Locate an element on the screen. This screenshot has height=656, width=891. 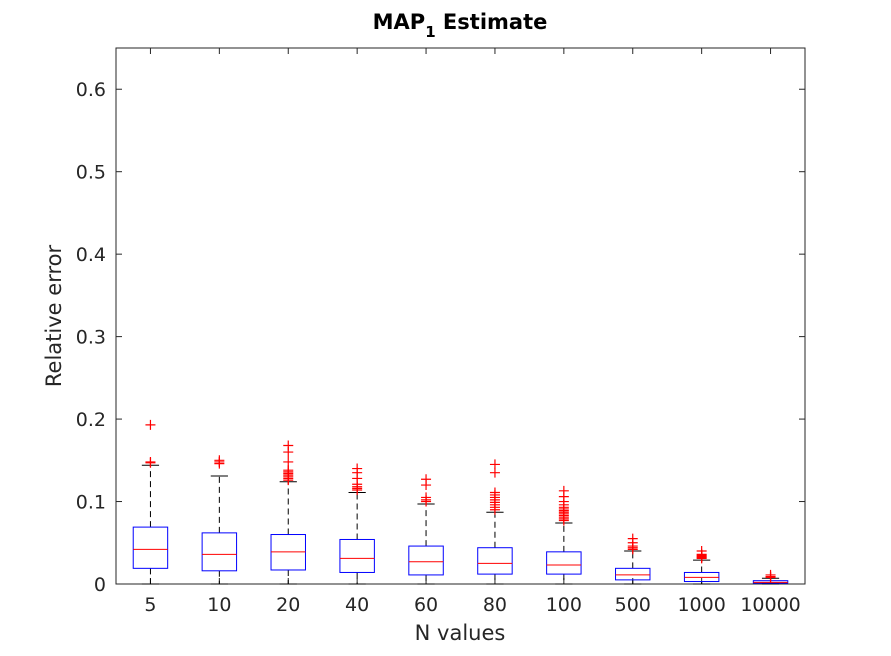
y-tick-label: 0.2 is located at coordinates (91, 420).